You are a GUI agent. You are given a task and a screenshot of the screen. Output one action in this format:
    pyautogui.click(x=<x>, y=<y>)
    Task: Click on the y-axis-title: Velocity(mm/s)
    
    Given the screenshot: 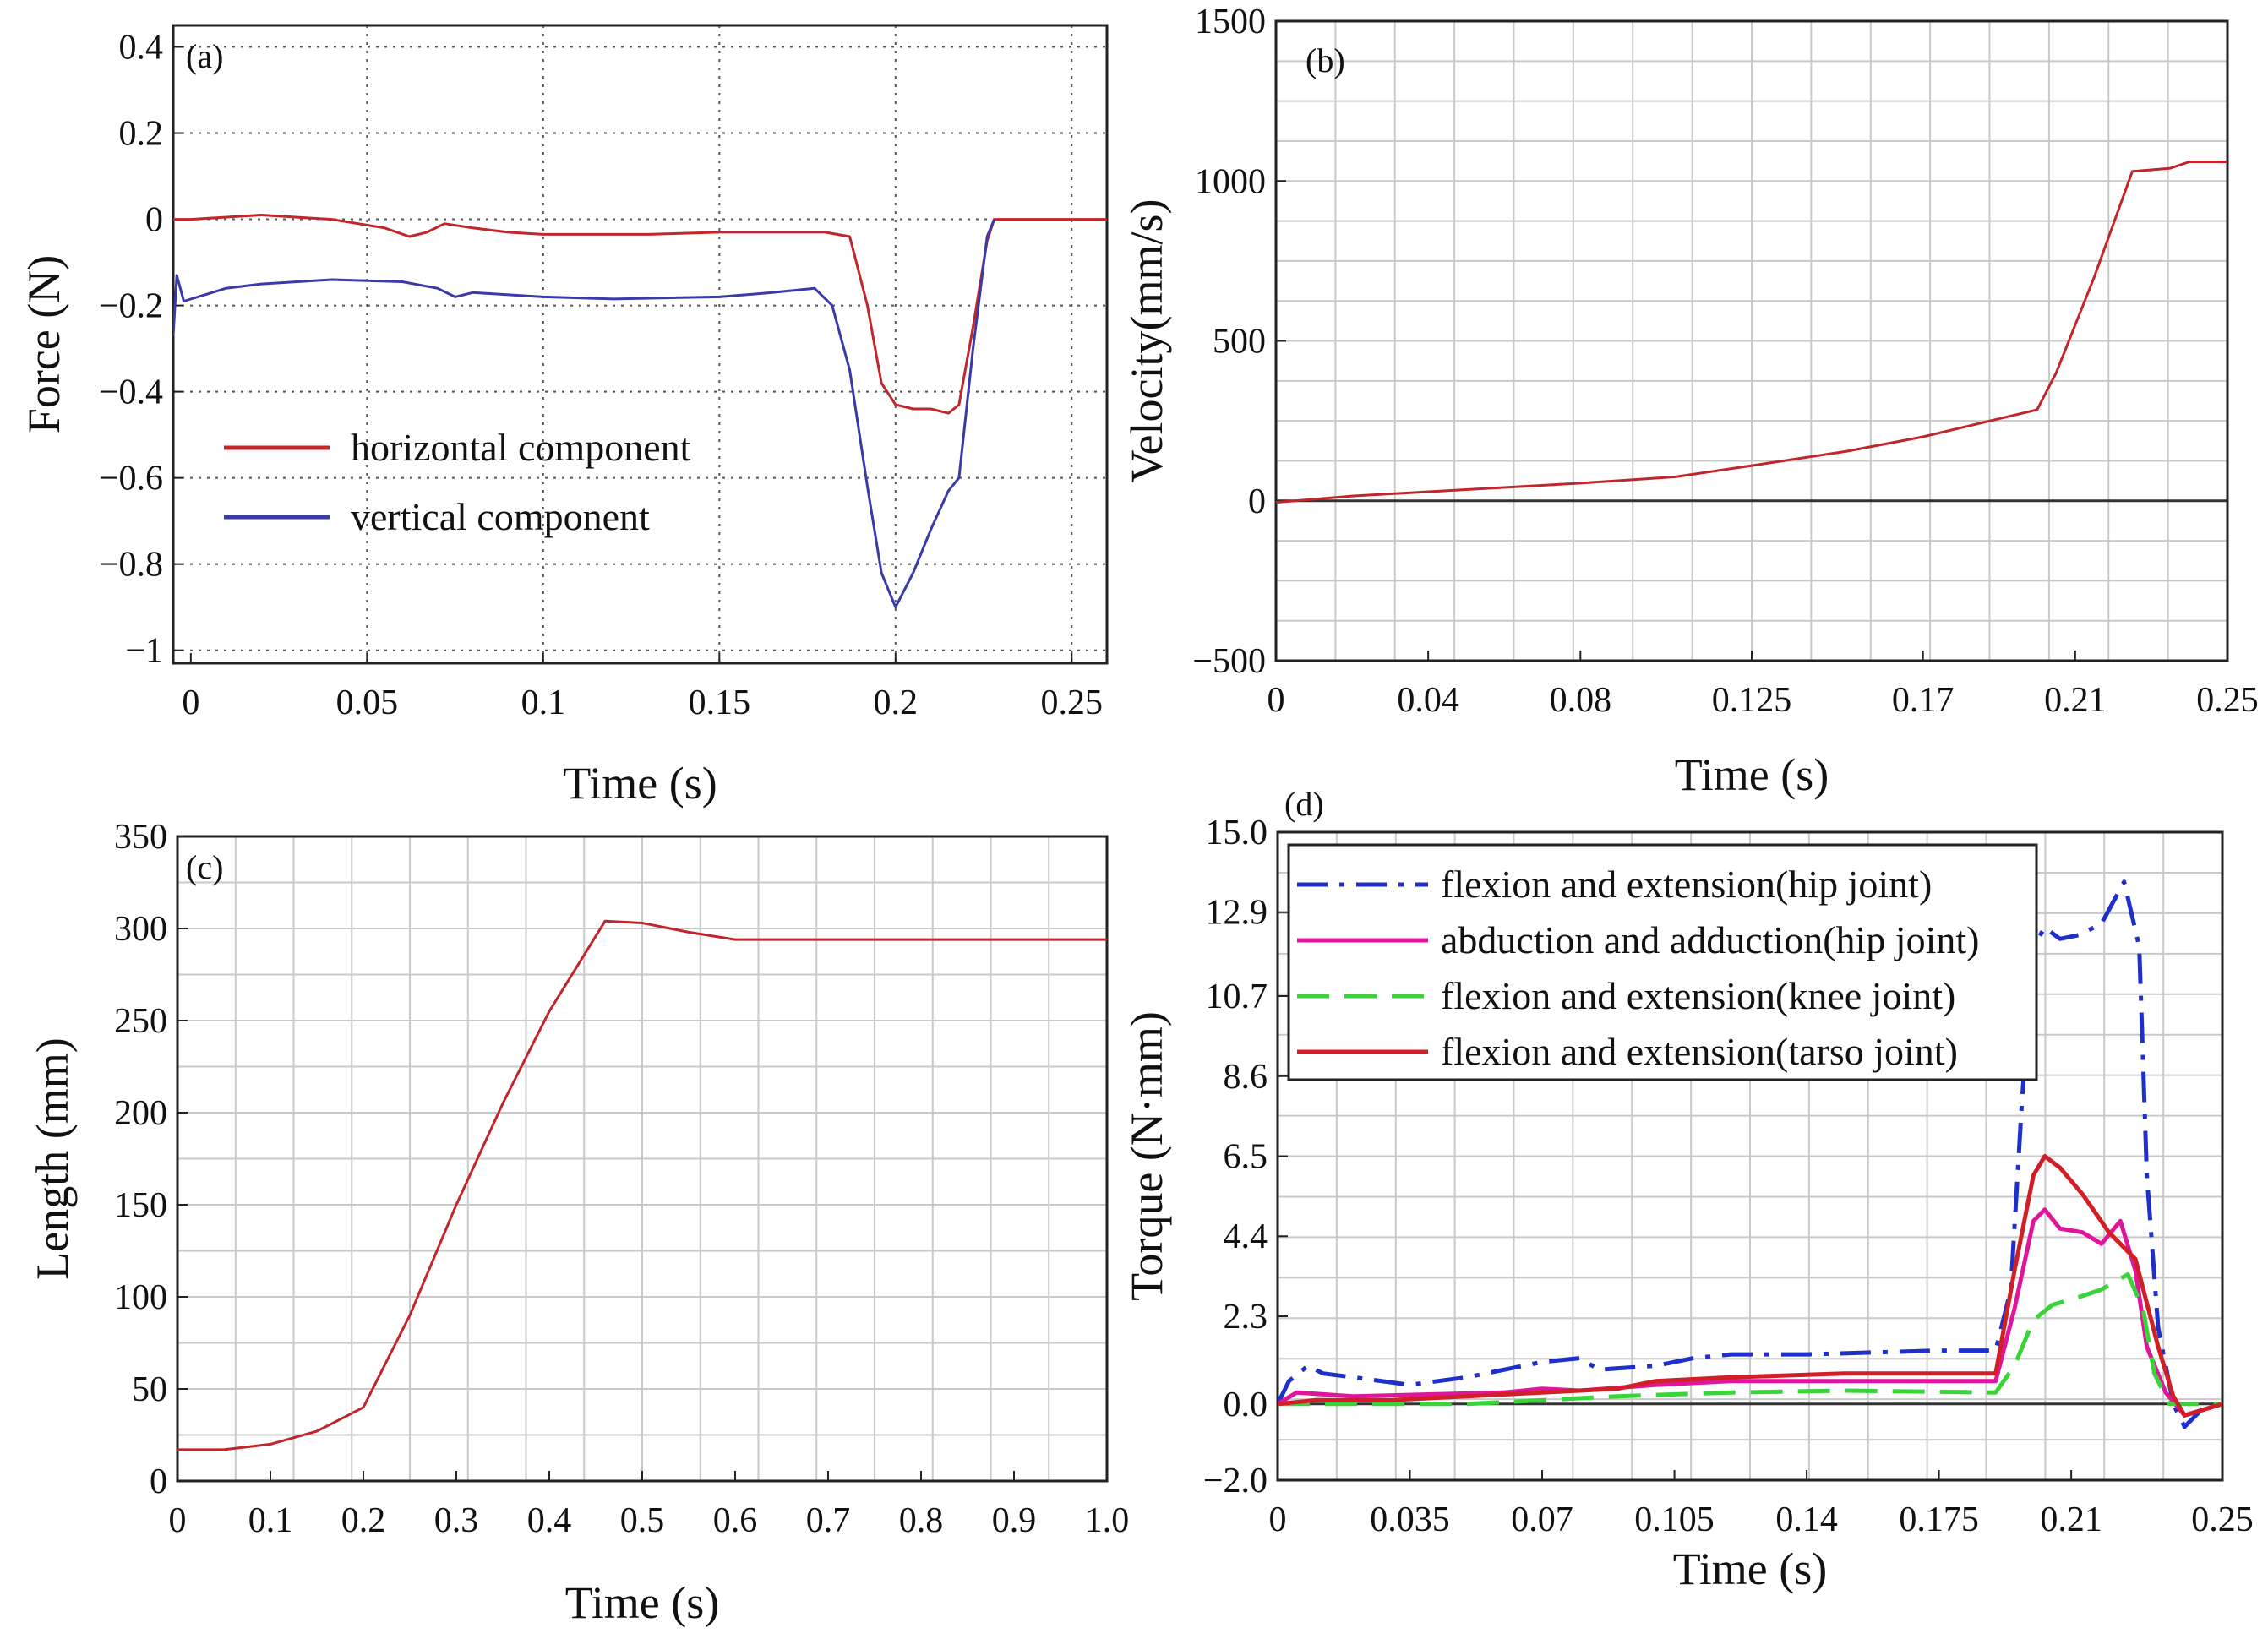 What is the action you would take?
    pyautogui.click(x=1146, y=341)
    